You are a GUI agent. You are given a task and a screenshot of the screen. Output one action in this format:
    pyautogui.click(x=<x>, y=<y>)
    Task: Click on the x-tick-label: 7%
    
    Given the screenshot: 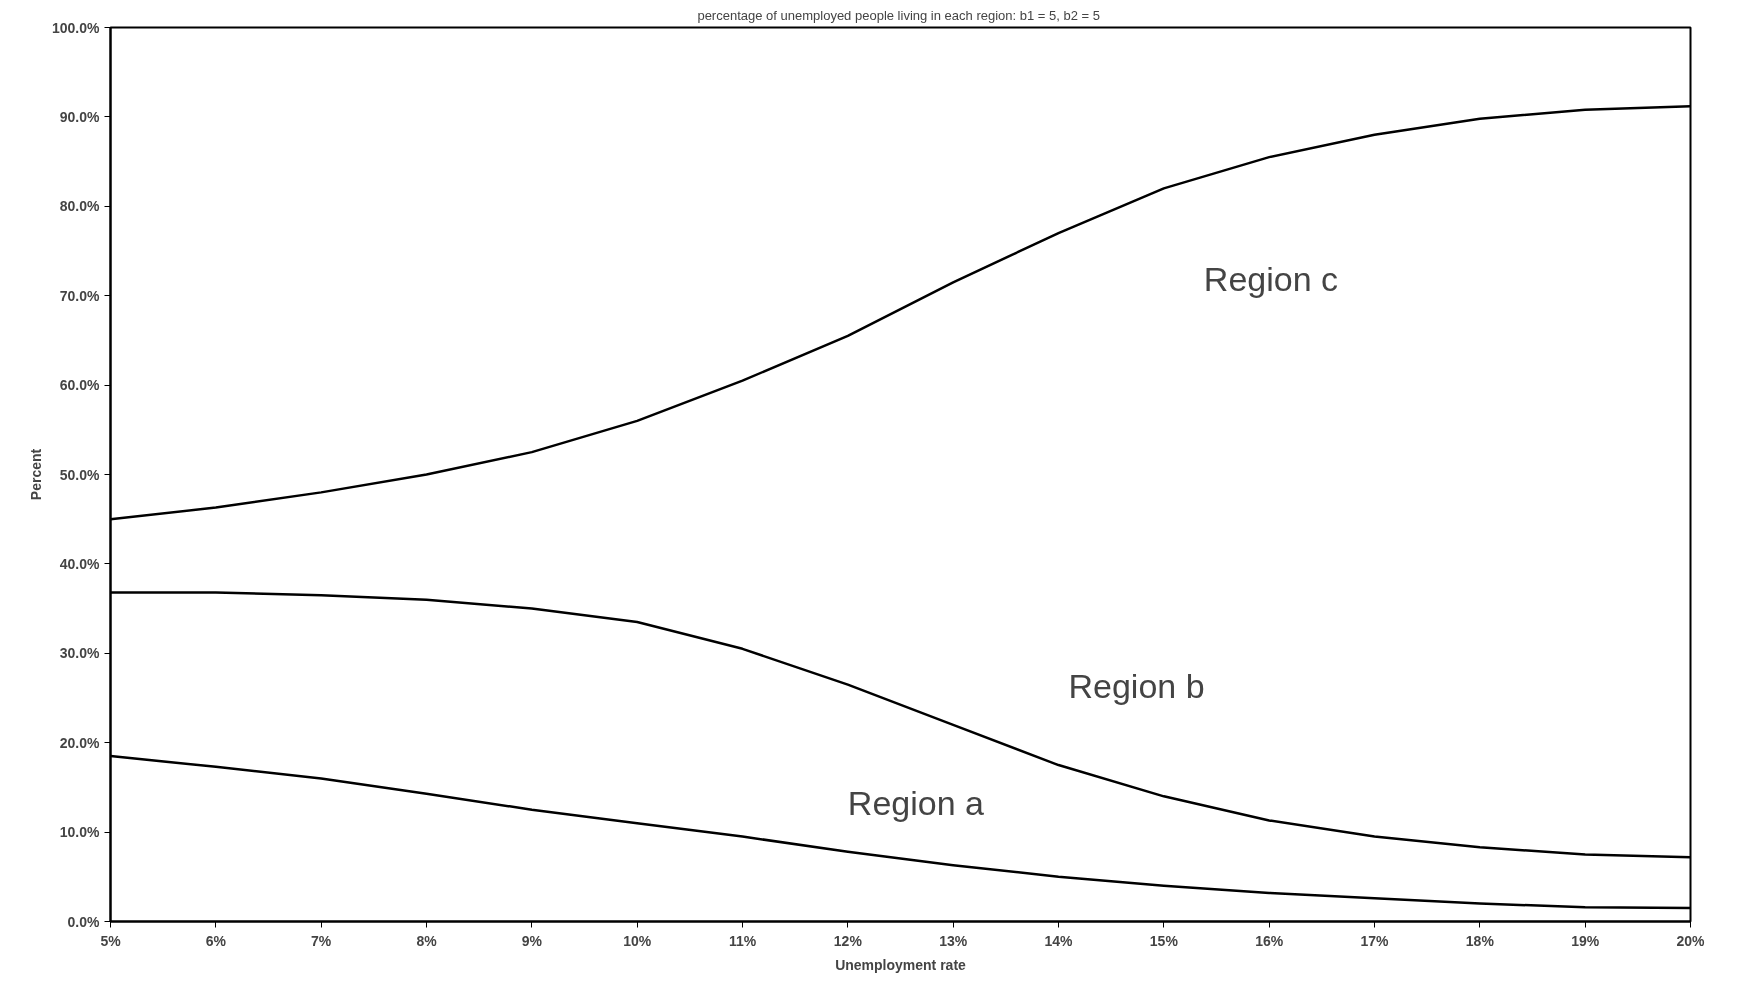 What is the action you would take?
    pyautogui.click(x=321, y=940)
    